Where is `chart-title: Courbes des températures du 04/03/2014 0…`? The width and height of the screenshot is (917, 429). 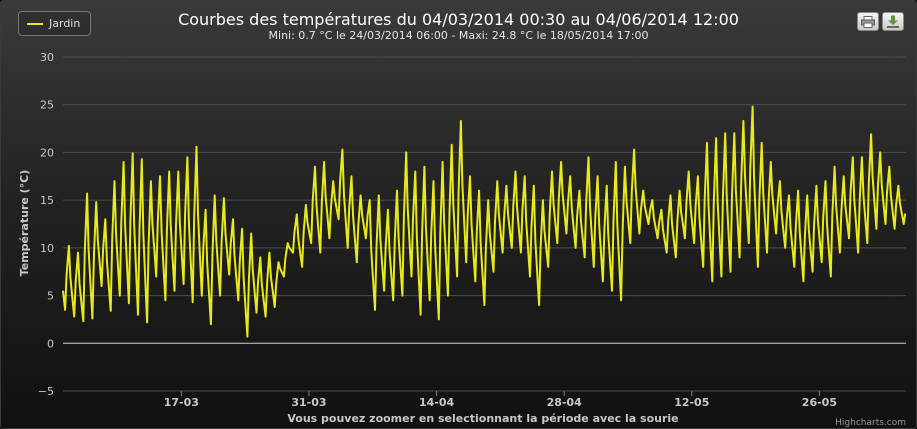 chart-title: Courbes des températures du 04/03/2014 0… is located at coordinates (458, 19).